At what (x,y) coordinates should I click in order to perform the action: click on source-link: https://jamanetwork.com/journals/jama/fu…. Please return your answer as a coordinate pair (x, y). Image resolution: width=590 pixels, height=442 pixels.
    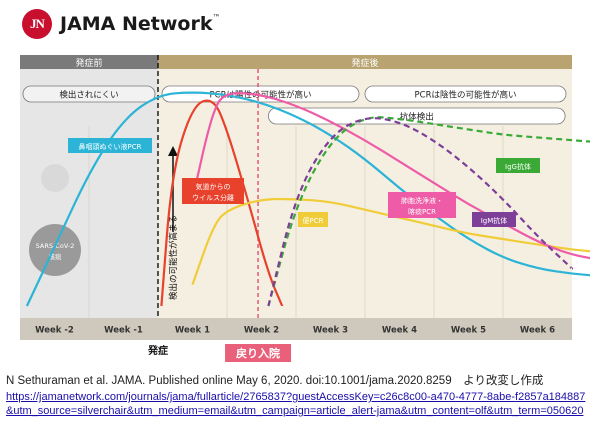
    Looking at the image, I should click on (296, 404).